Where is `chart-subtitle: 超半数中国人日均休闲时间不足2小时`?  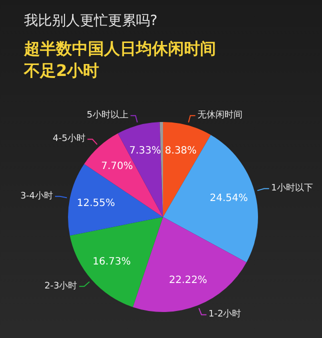 chart-subtitle: 超半数中国人日均休闲时间不足2小时 is located at coordinates (120, 60).